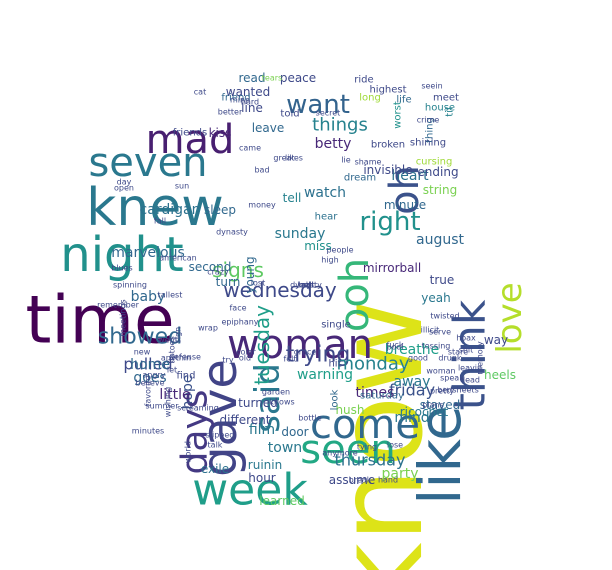  I want to click on word-tears: tears, so click(272, 78).